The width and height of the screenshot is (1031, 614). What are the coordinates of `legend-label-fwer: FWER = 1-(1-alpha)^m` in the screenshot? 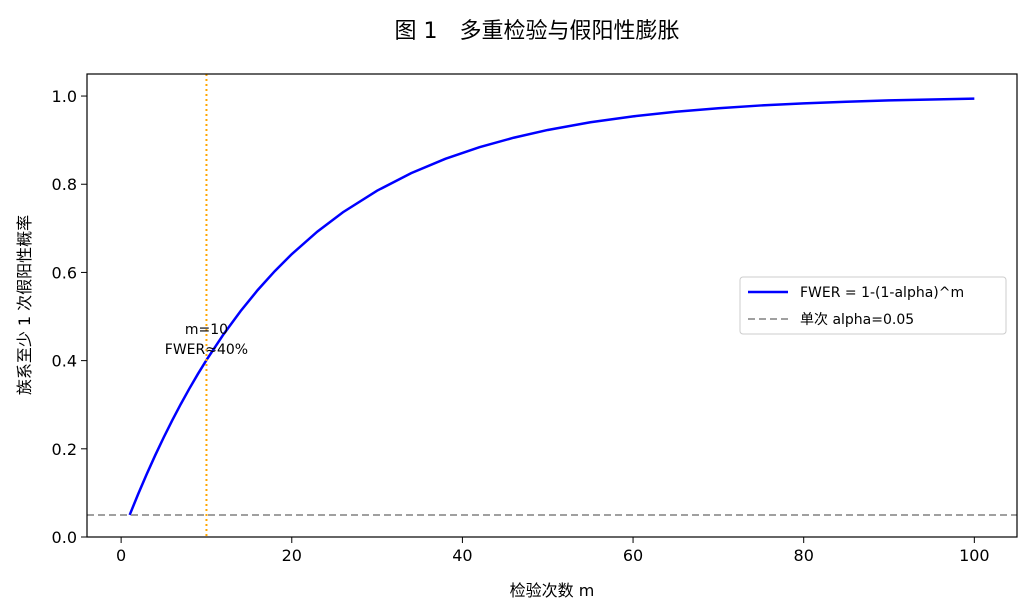 It's located at (882, 293).